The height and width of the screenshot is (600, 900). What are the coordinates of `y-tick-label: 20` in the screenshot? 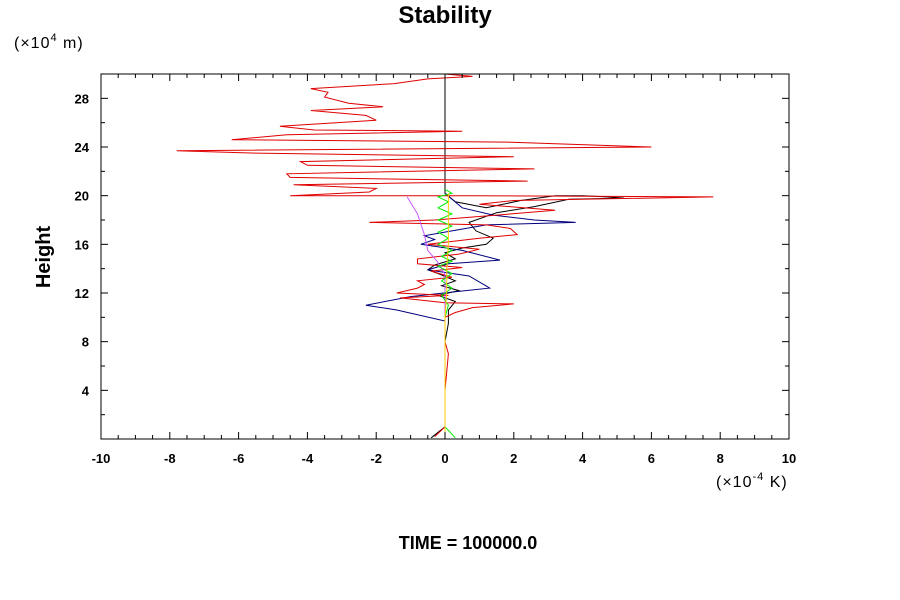 It's located at (82, 196).